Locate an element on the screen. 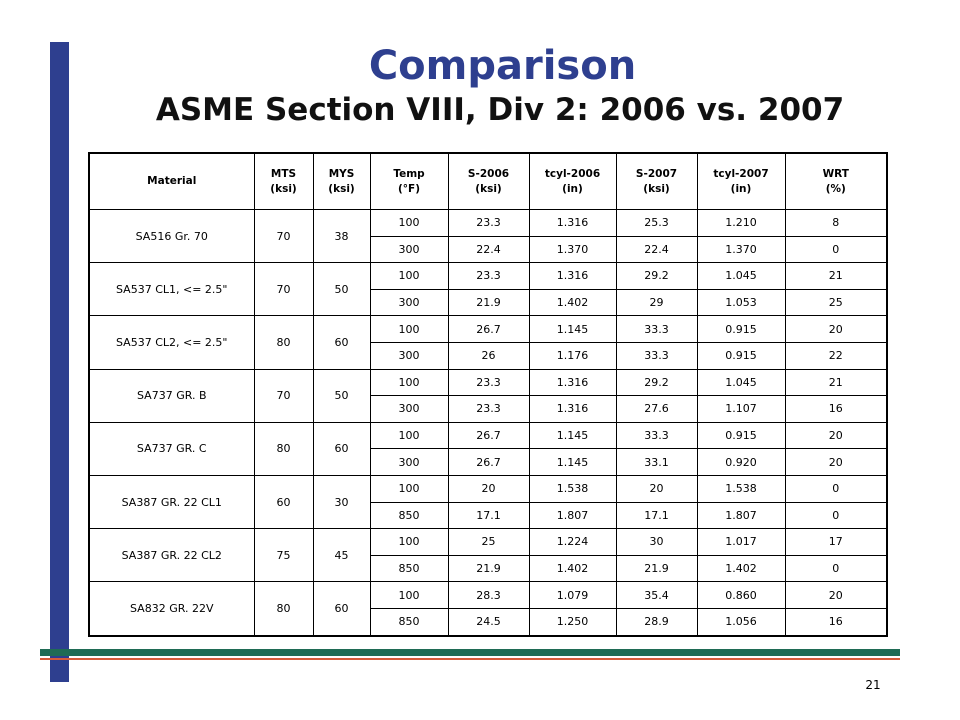 The height and width of the screenshot is (720, 960). column-header: Temp (°F) is located at coordinates (409, 181).